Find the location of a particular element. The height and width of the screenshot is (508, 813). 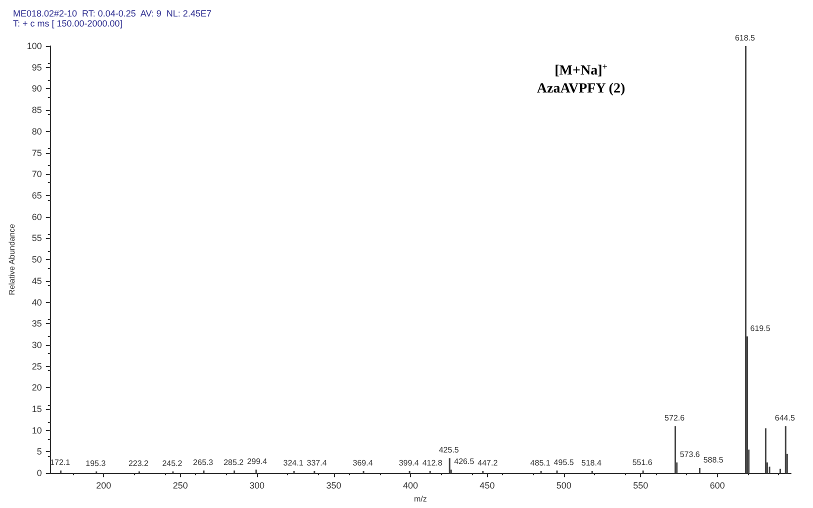

annotation: 495.5 is located at coordinates (564, 463).